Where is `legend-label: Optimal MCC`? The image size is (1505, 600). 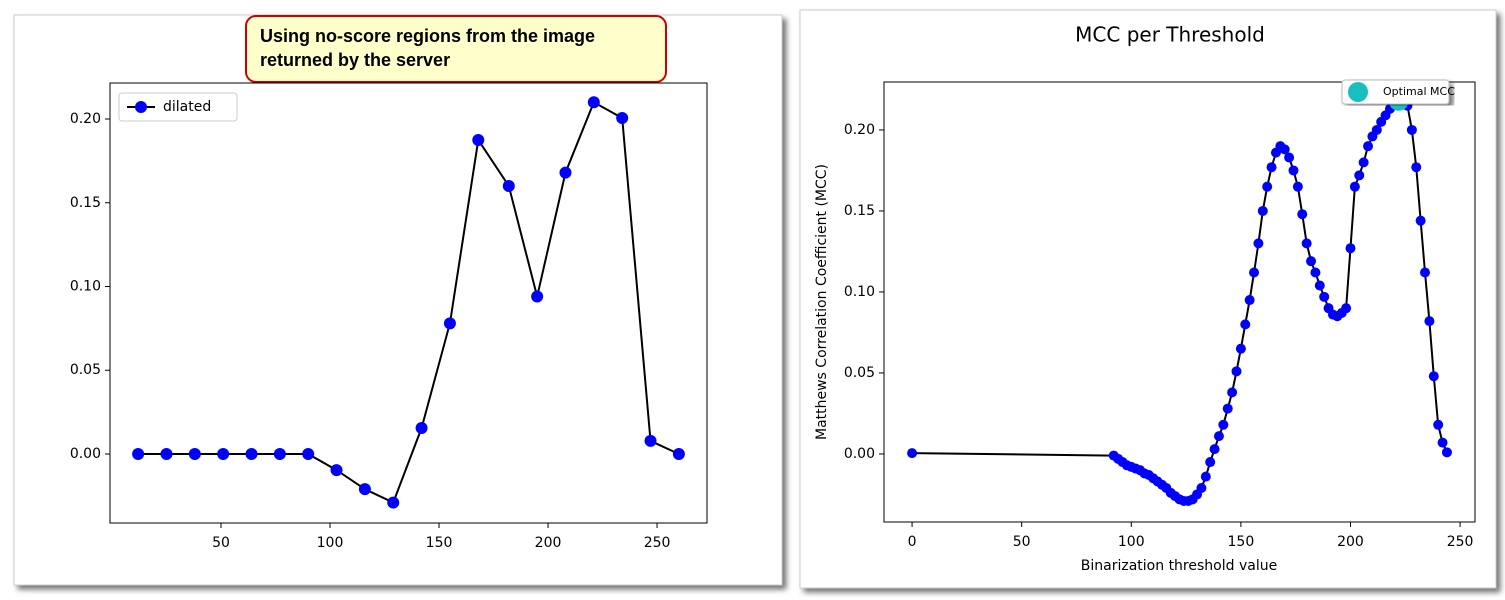 legend-label: Optimal MCC is located at coordinates (1419, 91).